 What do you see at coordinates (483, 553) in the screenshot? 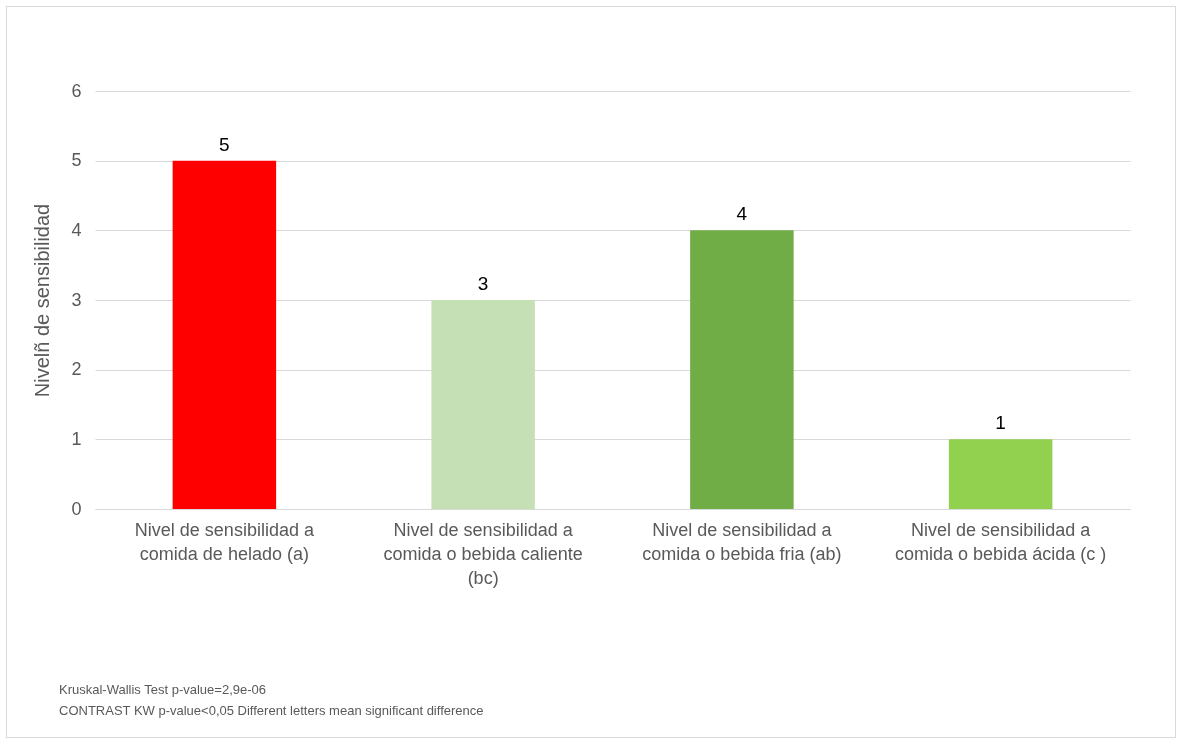
I see `x-tick-label: Nivel de sensibilidad a comida o bebida caliente (bc)` at bounding box center [483, 553].